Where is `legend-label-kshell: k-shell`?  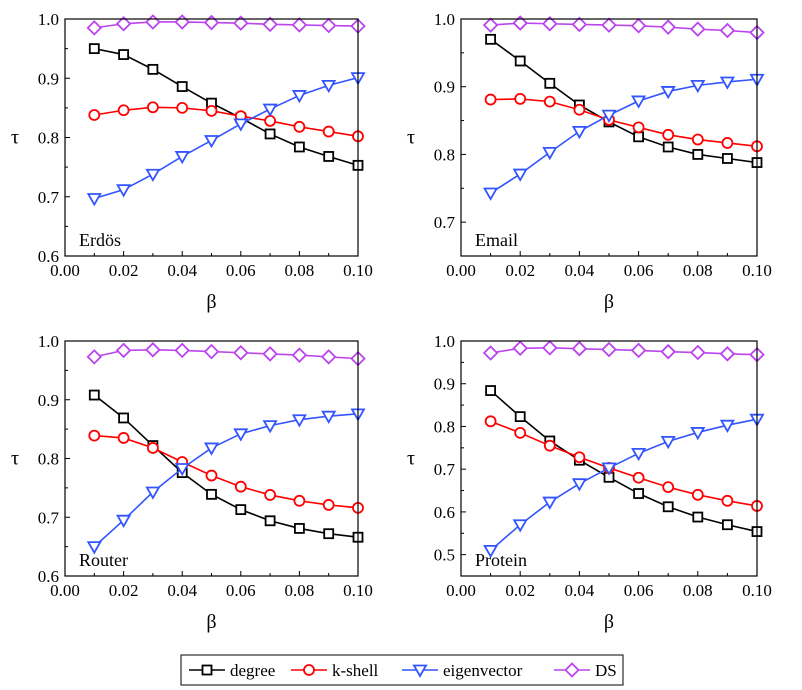
legend-label-kshell: k-shell is located at coordinates (355, 670).